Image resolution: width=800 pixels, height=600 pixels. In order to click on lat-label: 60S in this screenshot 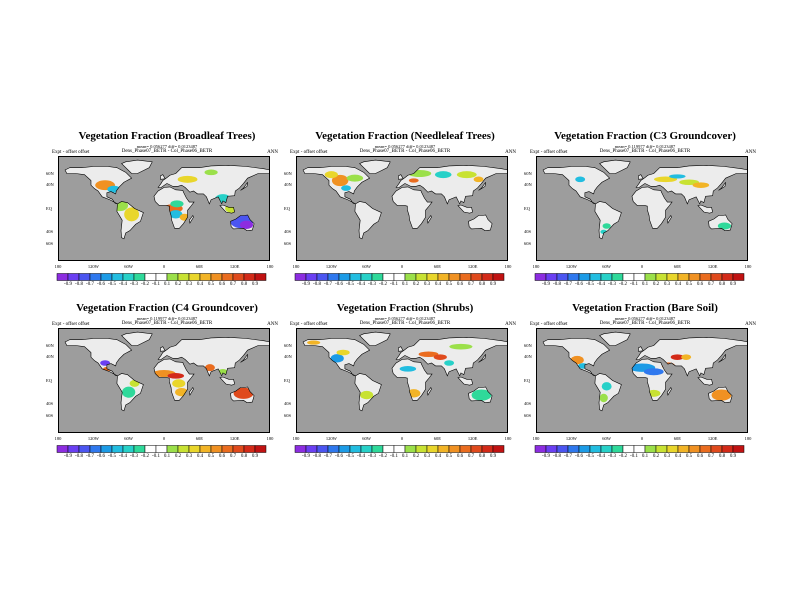, I will do `click(288, 243)`.